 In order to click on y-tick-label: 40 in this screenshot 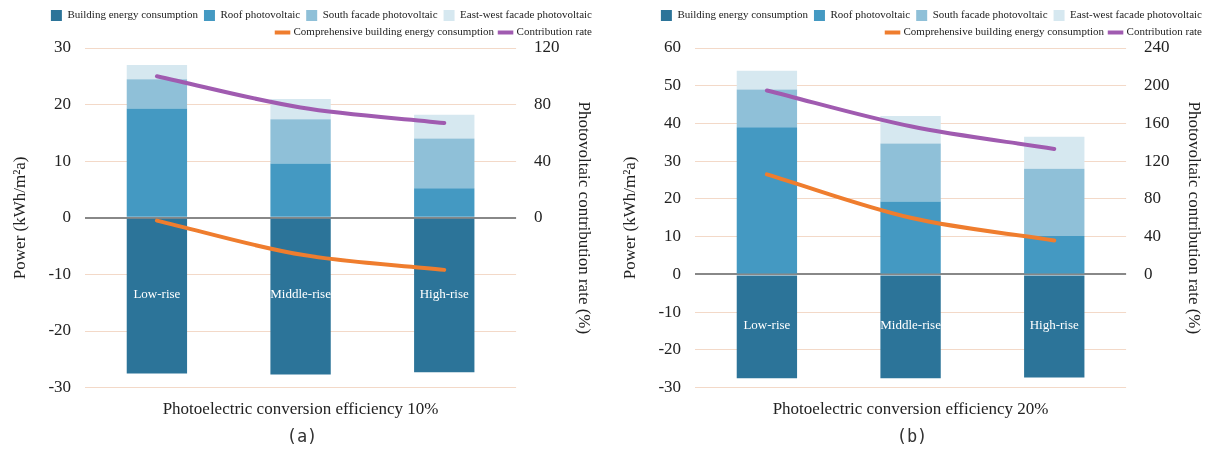, I will do `click(673, 122)`.